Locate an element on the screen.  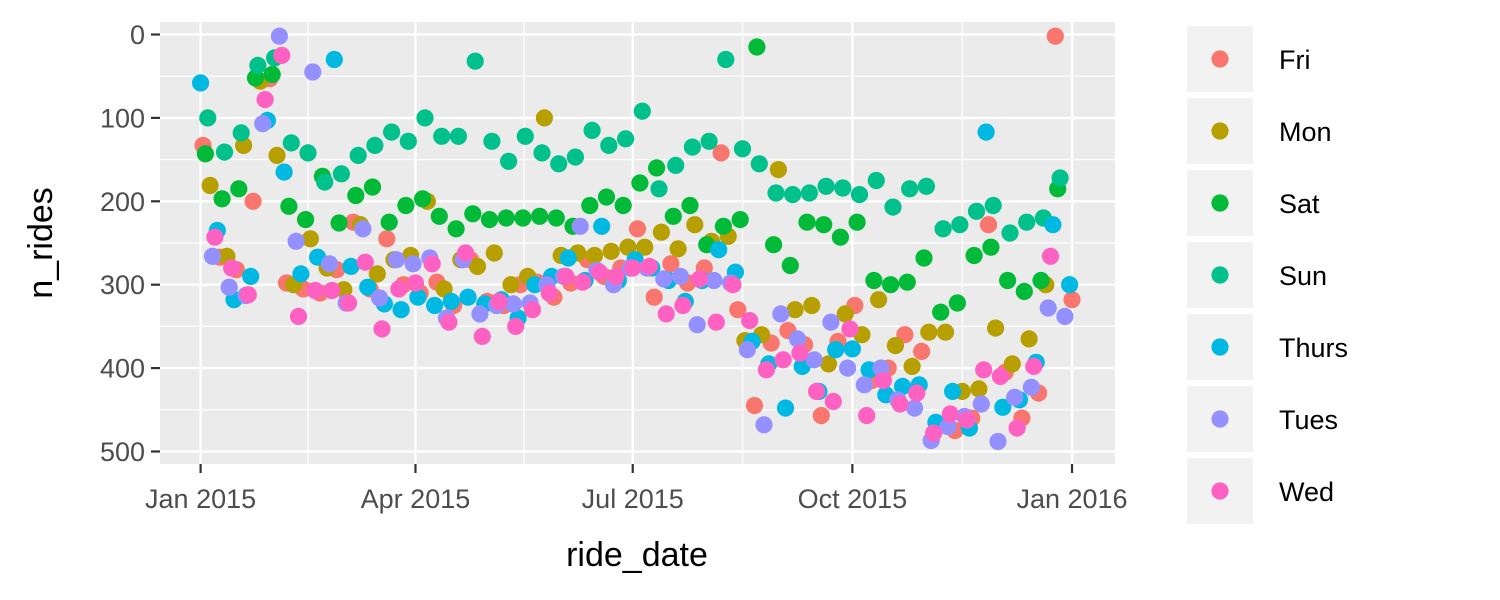
y-axis-title: n_rides is located at coordinates (41, 243).